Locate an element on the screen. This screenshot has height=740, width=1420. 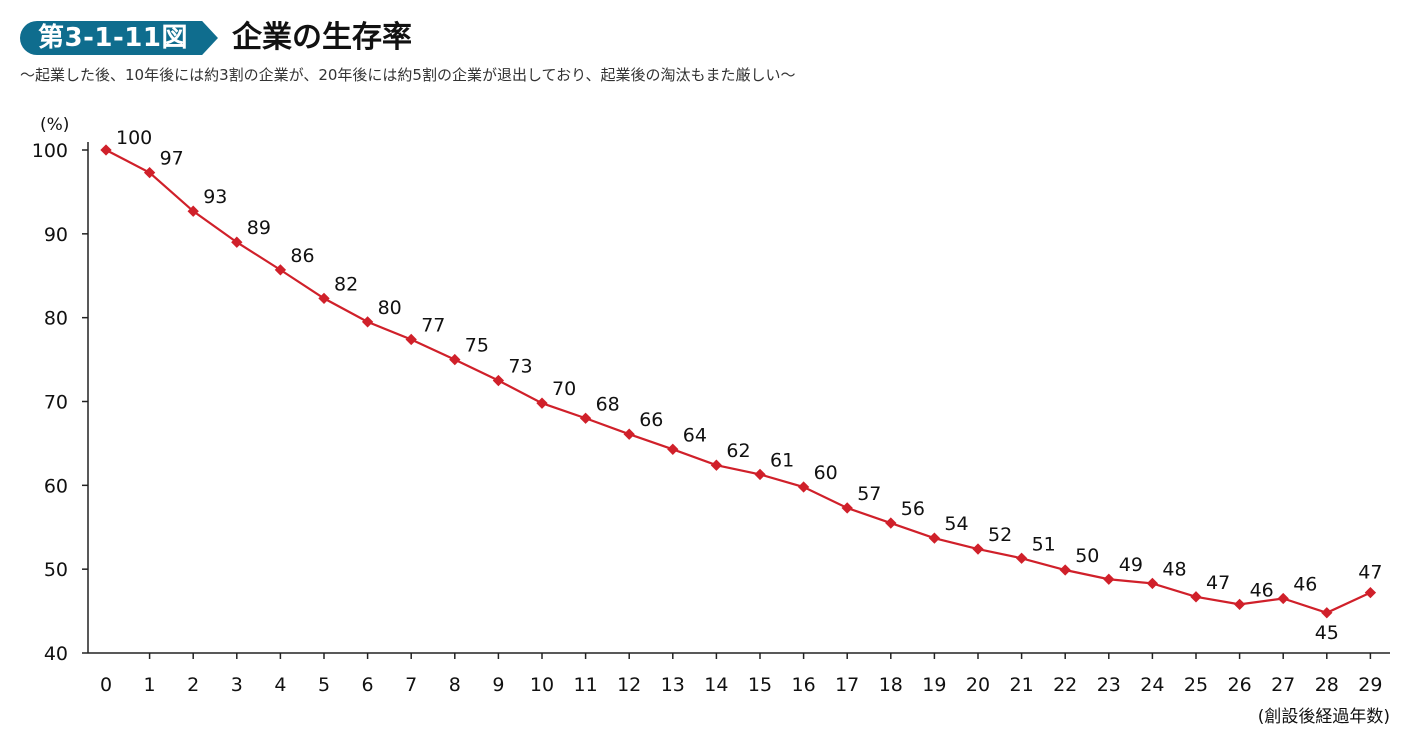
figure-title: 企業の生存率 is located at coordinates (321, 37).